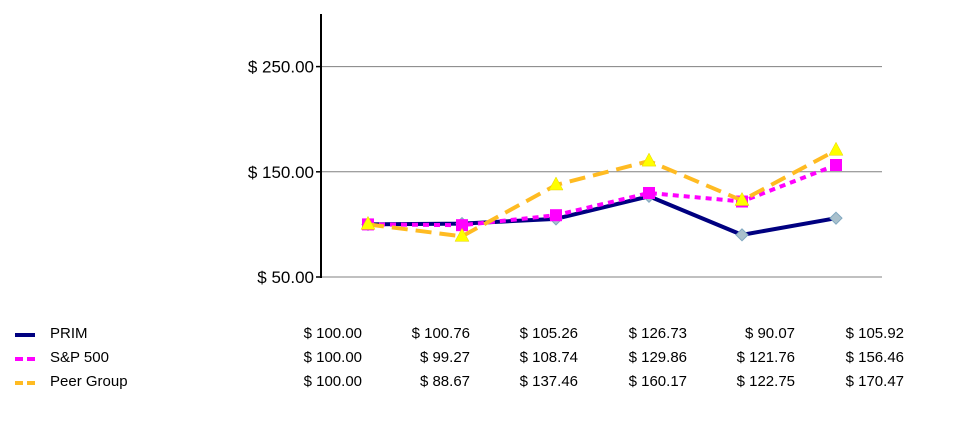 This screenshot has width=972, height=445. Describe the element at coordinates (281, 67) in the screenshot. I see `y-tick-label: $ 250.00` at that location.